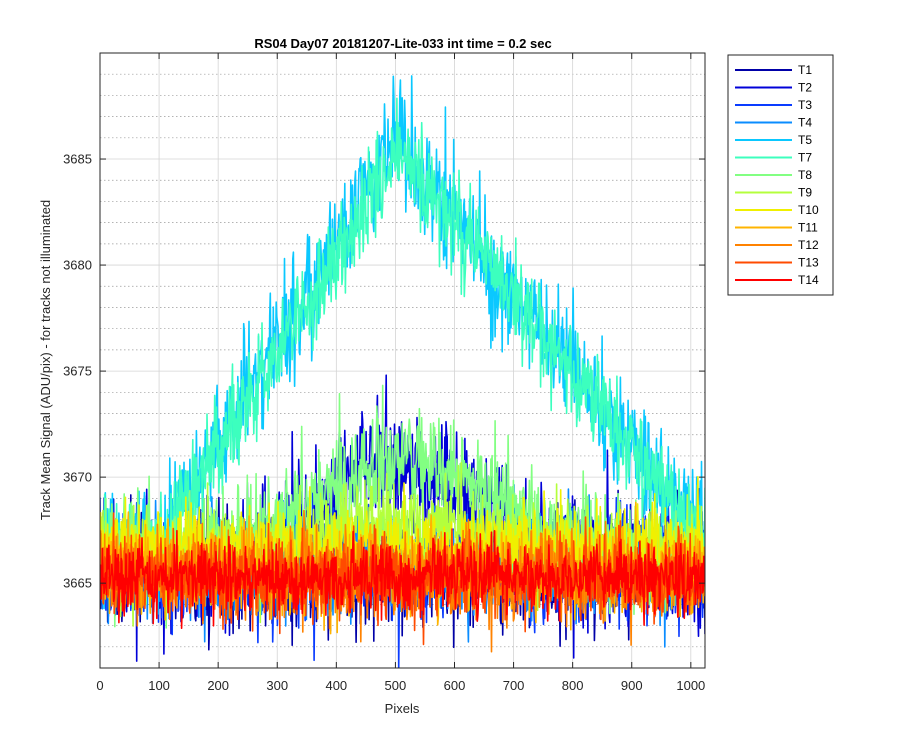 This screenshot has width=900, height=750. I want to click on legend-label-t3: T3, so click(805, 105).